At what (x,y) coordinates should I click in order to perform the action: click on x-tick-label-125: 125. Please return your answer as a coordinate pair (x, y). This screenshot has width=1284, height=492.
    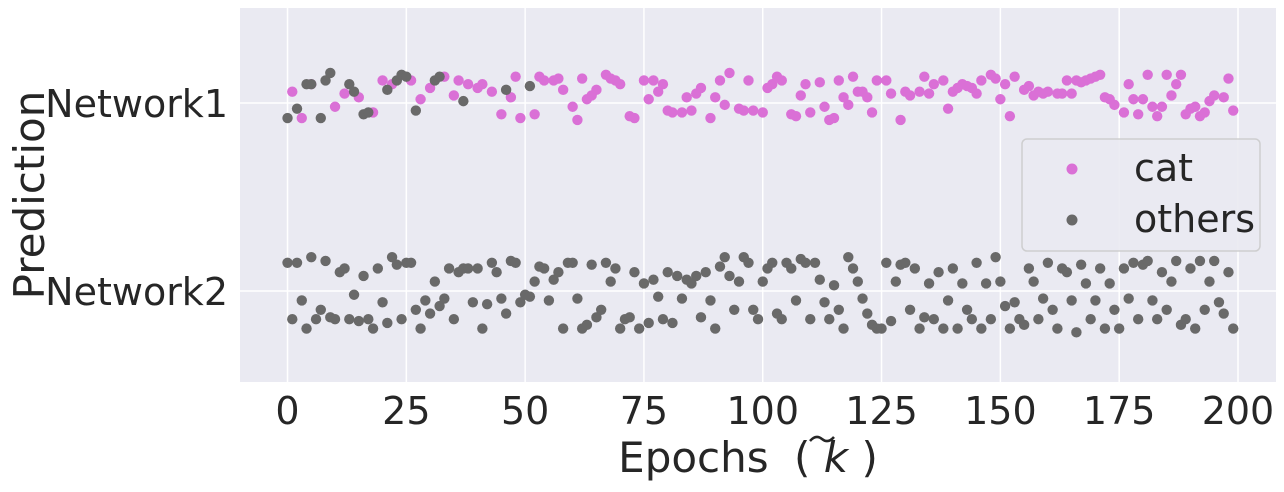
    Looking at the image, I should click on (881, 411).